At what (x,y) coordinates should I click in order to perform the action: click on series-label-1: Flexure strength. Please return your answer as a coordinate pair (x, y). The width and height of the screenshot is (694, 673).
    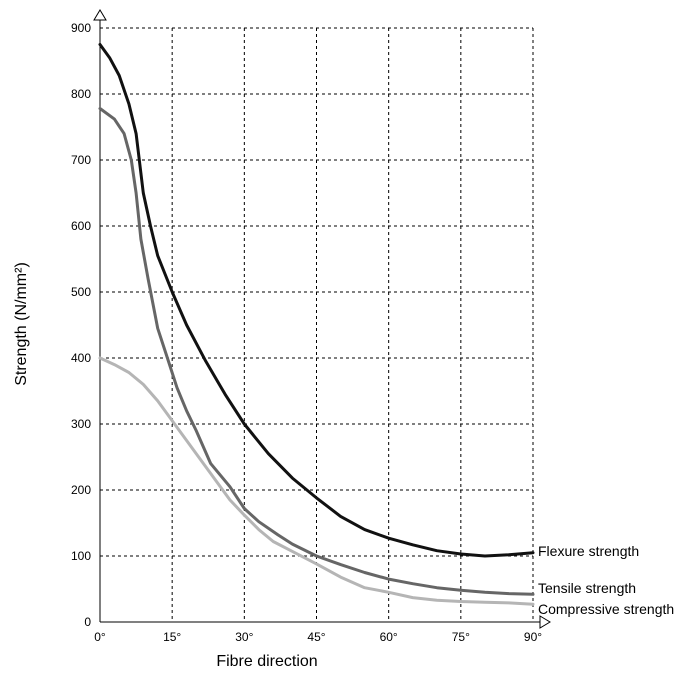
    Looking at the image, I should click on (588, 551).